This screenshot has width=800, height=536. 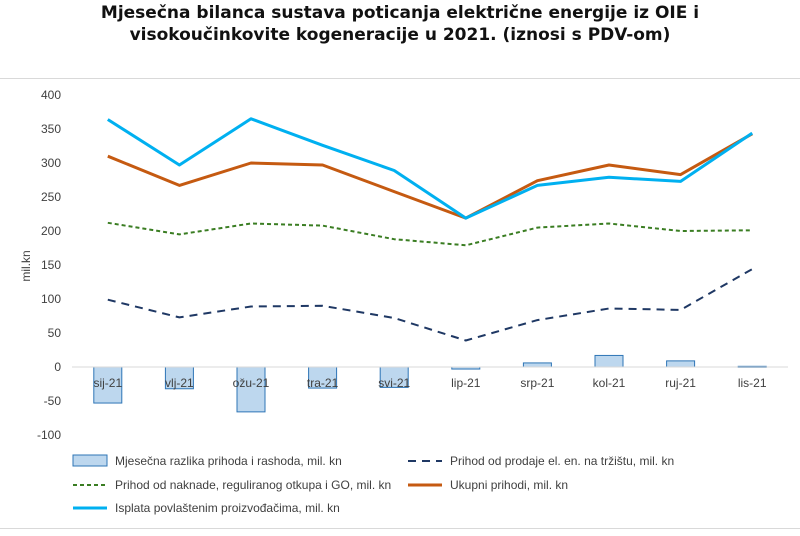 I want to click on y-tick-label: 50, so click(x=55, y=333).